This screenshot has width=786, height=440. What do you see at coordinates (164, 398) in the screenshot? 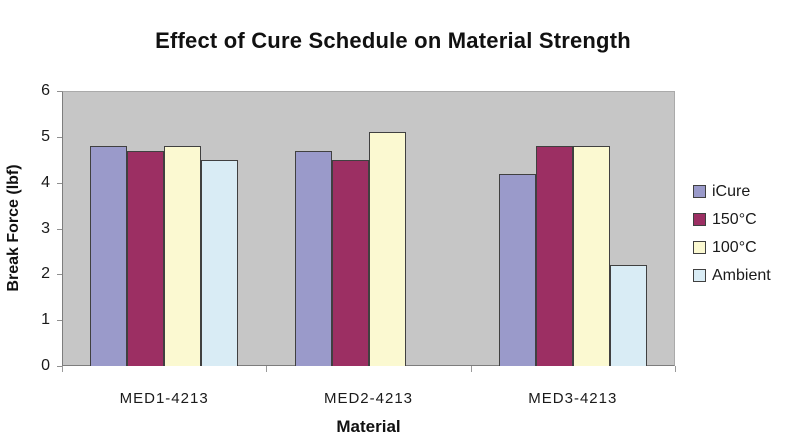
I see `category-label: MED1-4213` at bounding box center [164, 398].